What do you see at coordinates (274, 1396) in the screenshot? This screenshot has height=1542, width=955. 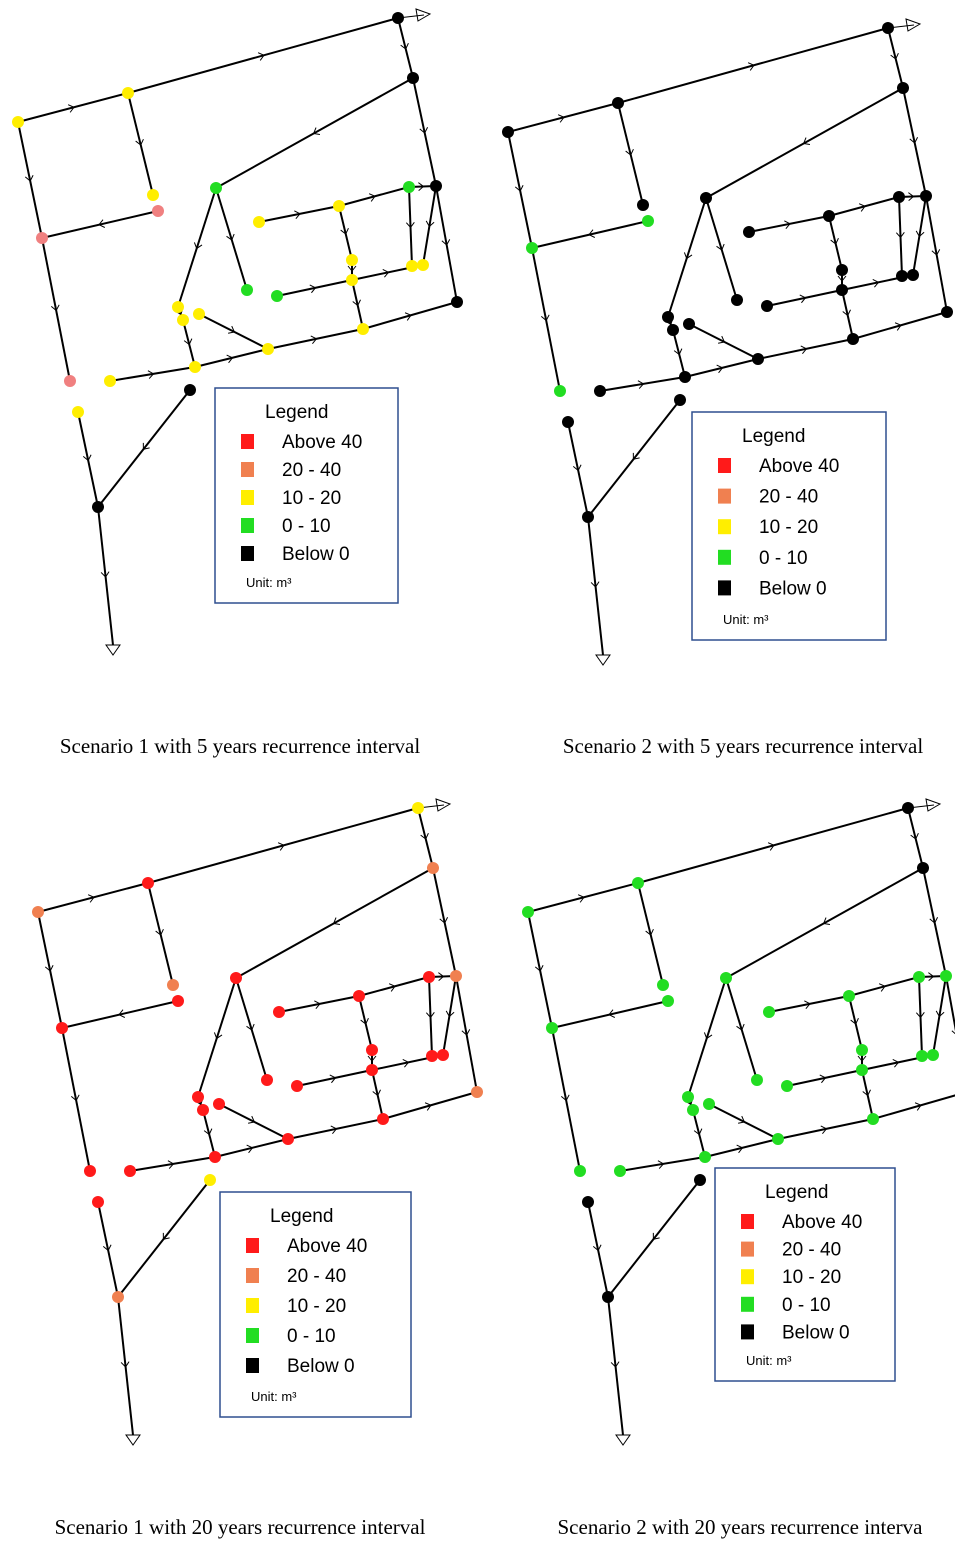 I see `legend-unit: Unit: m³` at bounding box center [274, 1396].